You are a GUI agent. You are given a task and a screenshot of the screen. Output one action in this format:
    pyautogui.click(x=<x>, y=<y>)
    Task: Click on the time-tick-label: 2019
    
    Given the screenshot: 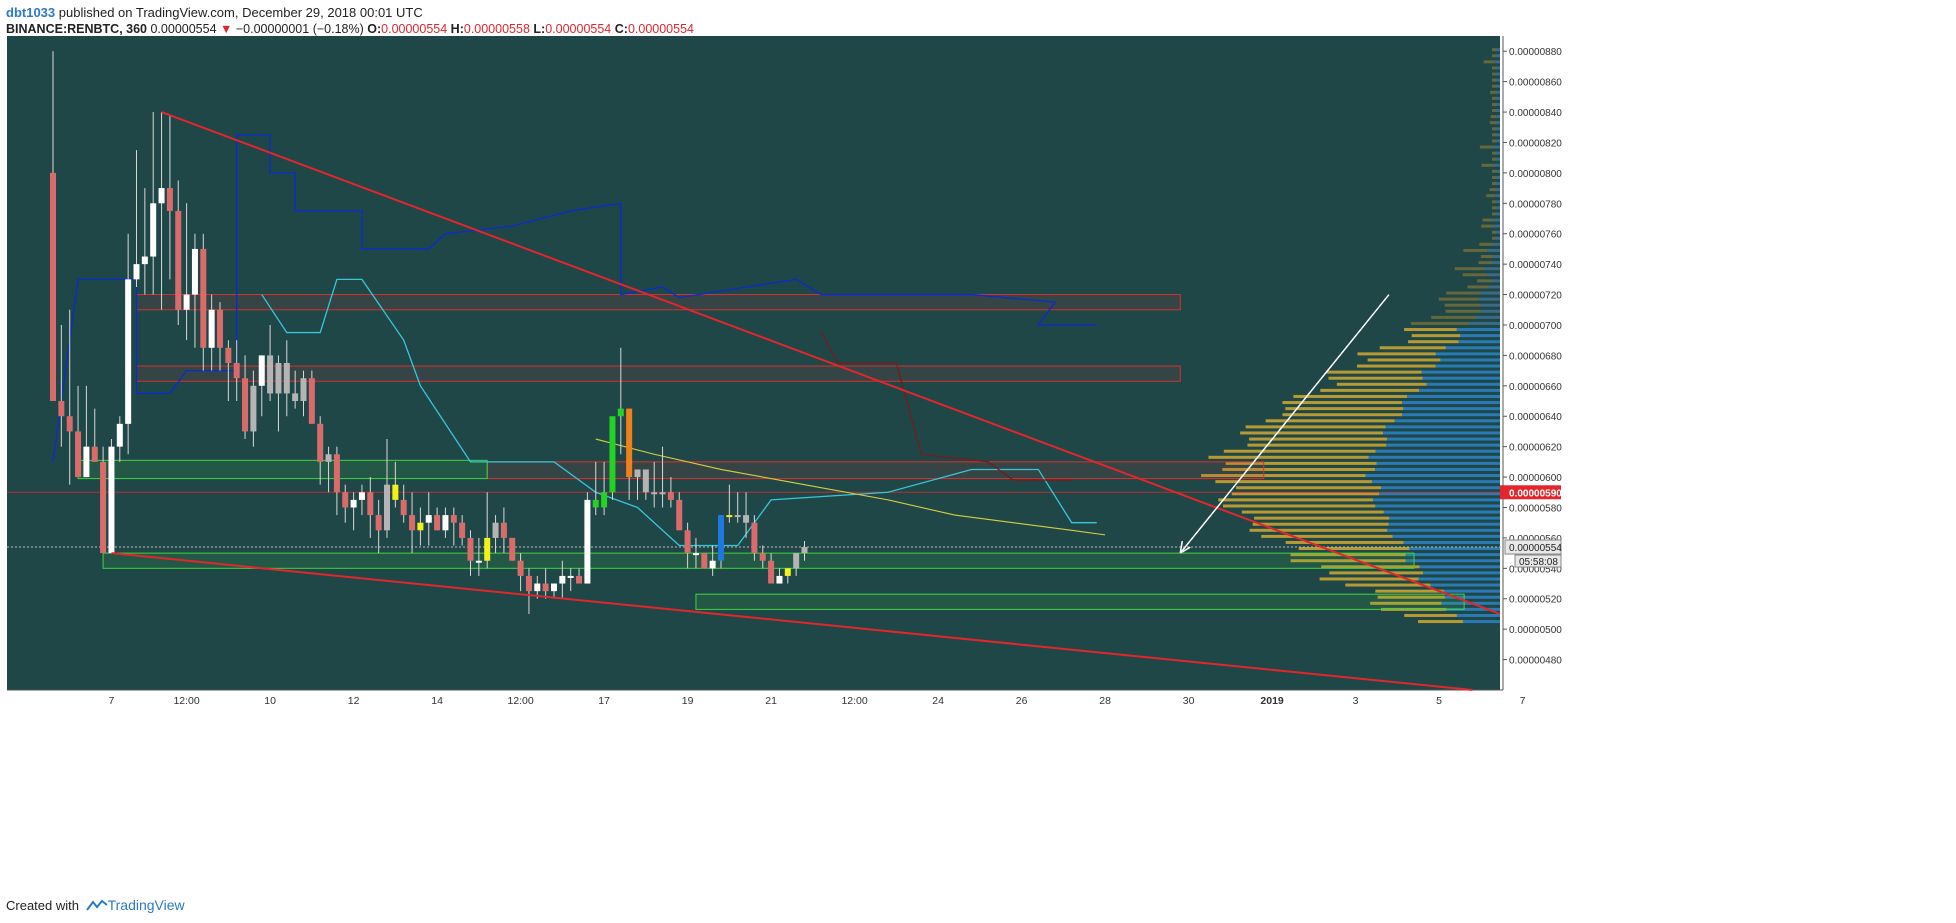 What is the action you would take?
    pyautogui.click(x=1272, y=701)
    